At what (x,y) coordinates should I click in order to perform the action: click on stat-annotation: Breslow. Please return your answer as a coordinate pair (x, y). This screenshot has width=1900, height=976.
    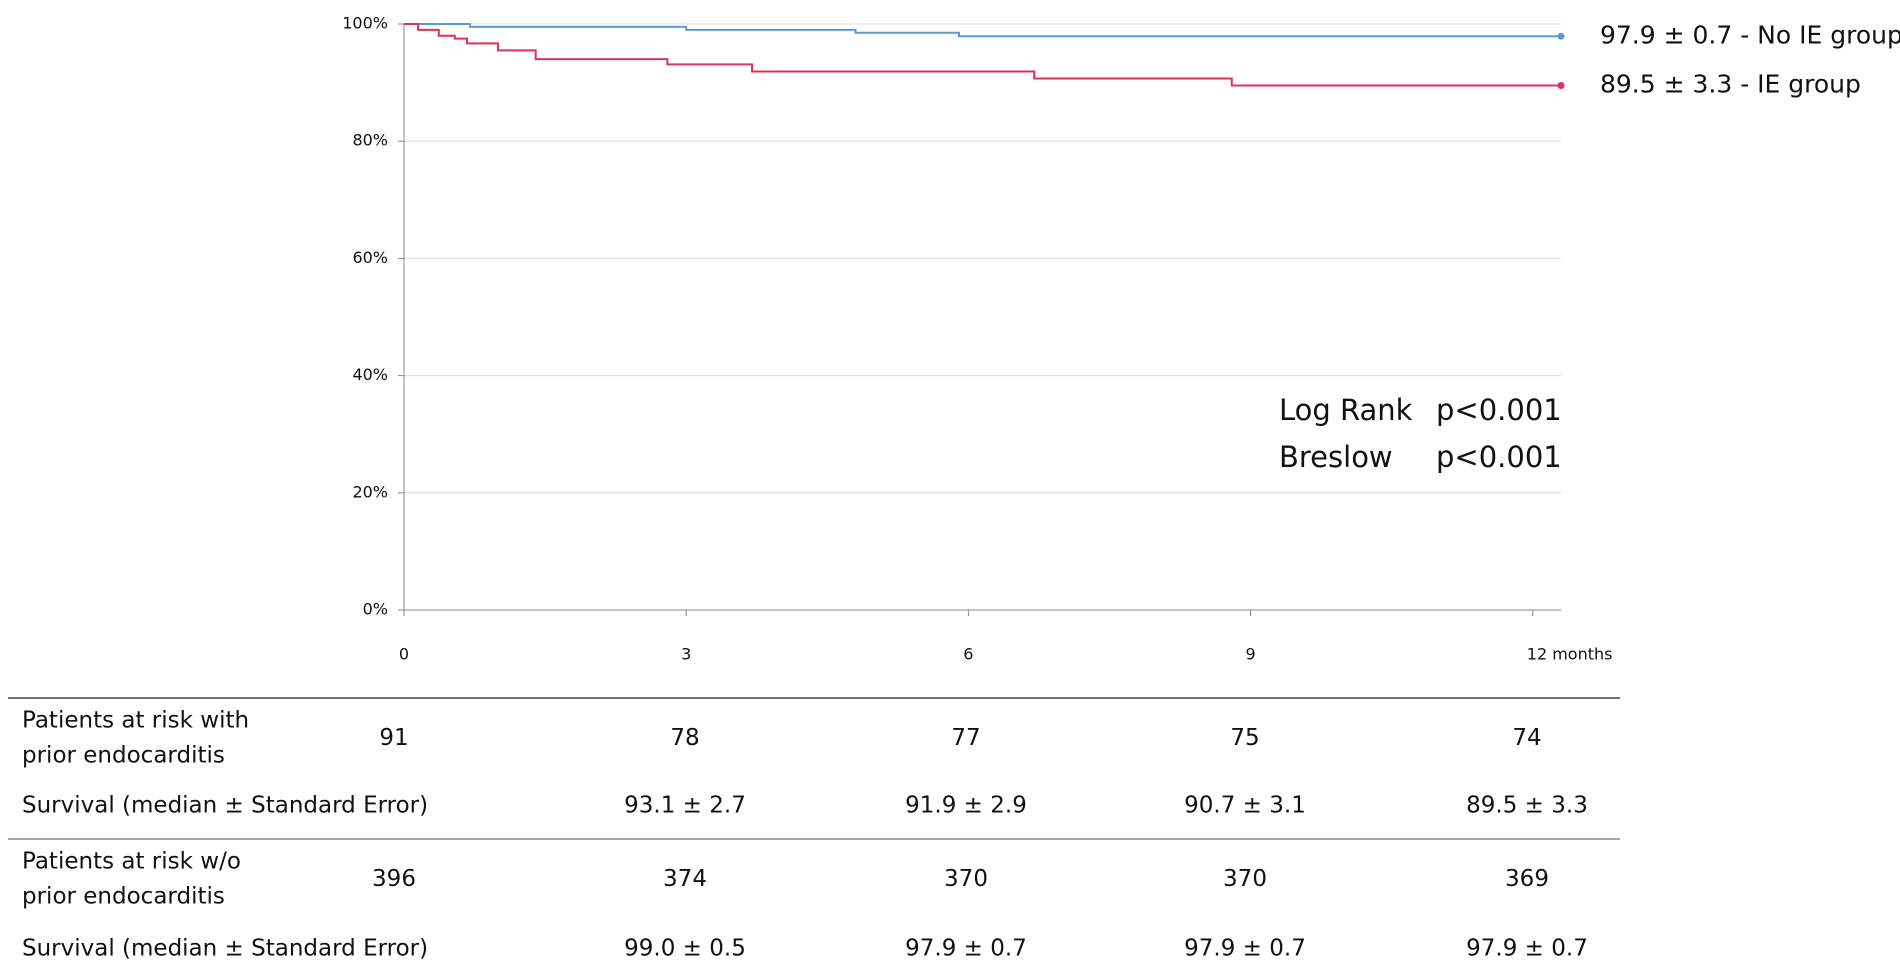
    Looking at the image, I should click on (1336, 457).